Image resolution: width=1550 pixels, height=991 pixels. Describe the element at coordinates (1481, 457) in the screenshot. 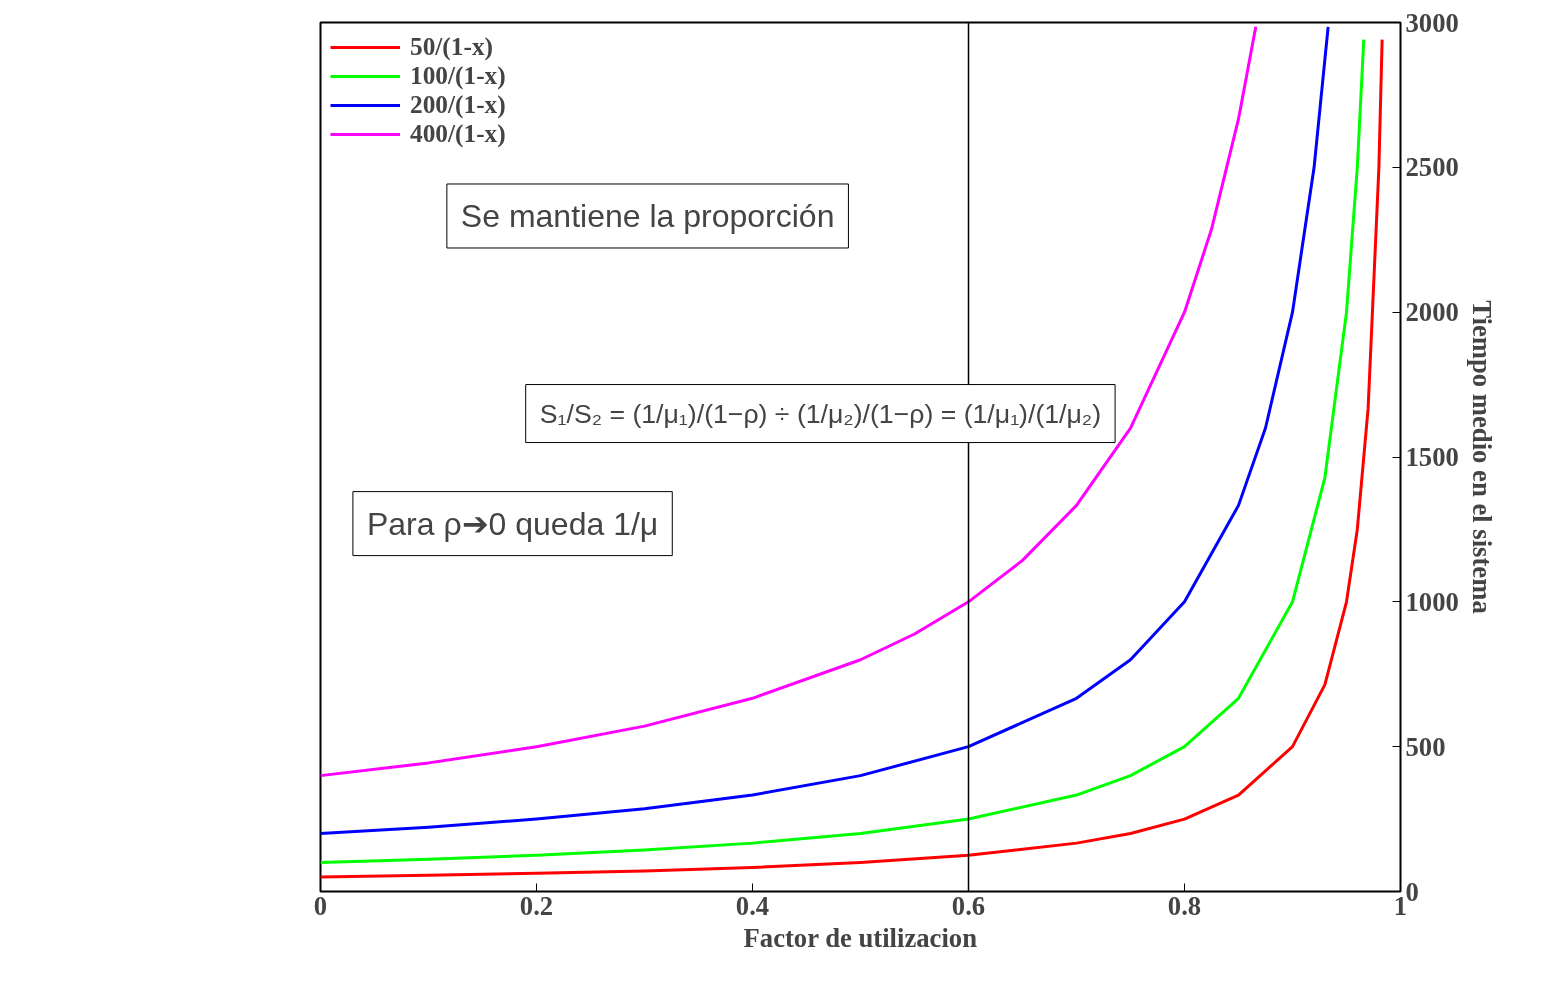

I see `y-axis-title: Tiempo medio en el sistema` at that location.